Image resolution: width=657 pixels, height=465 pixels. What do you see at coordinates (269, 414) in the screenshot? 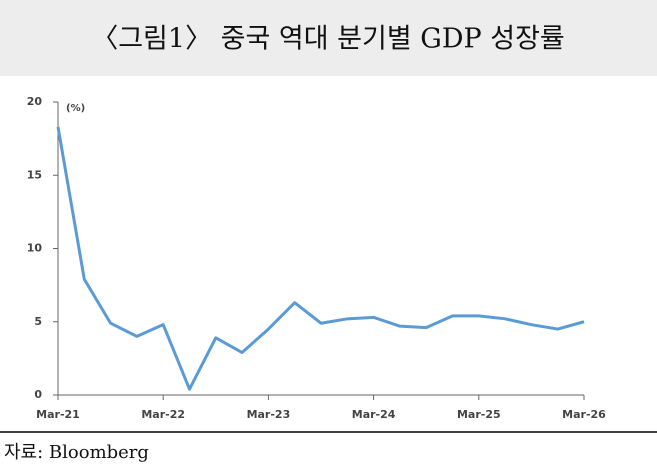
I see `x-tick-label: Mar-23` at bounding box center [269, 414].